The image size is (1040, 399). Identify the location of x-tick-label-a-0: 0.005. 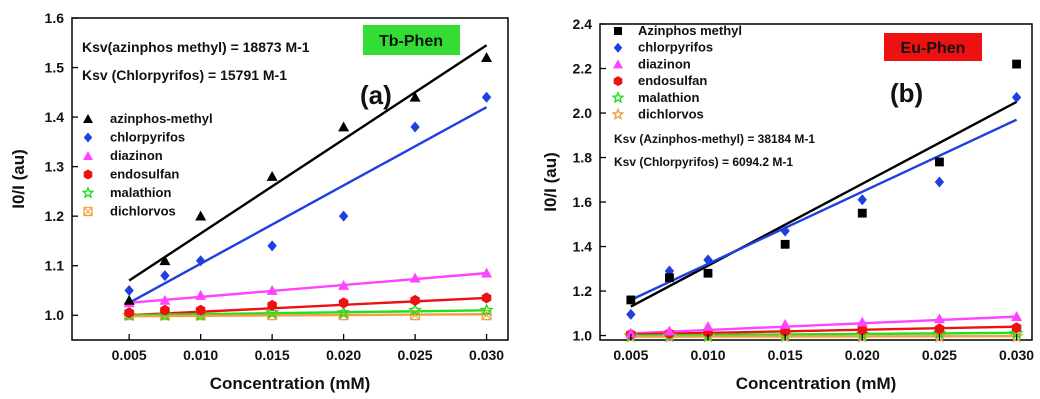
(129, 355).